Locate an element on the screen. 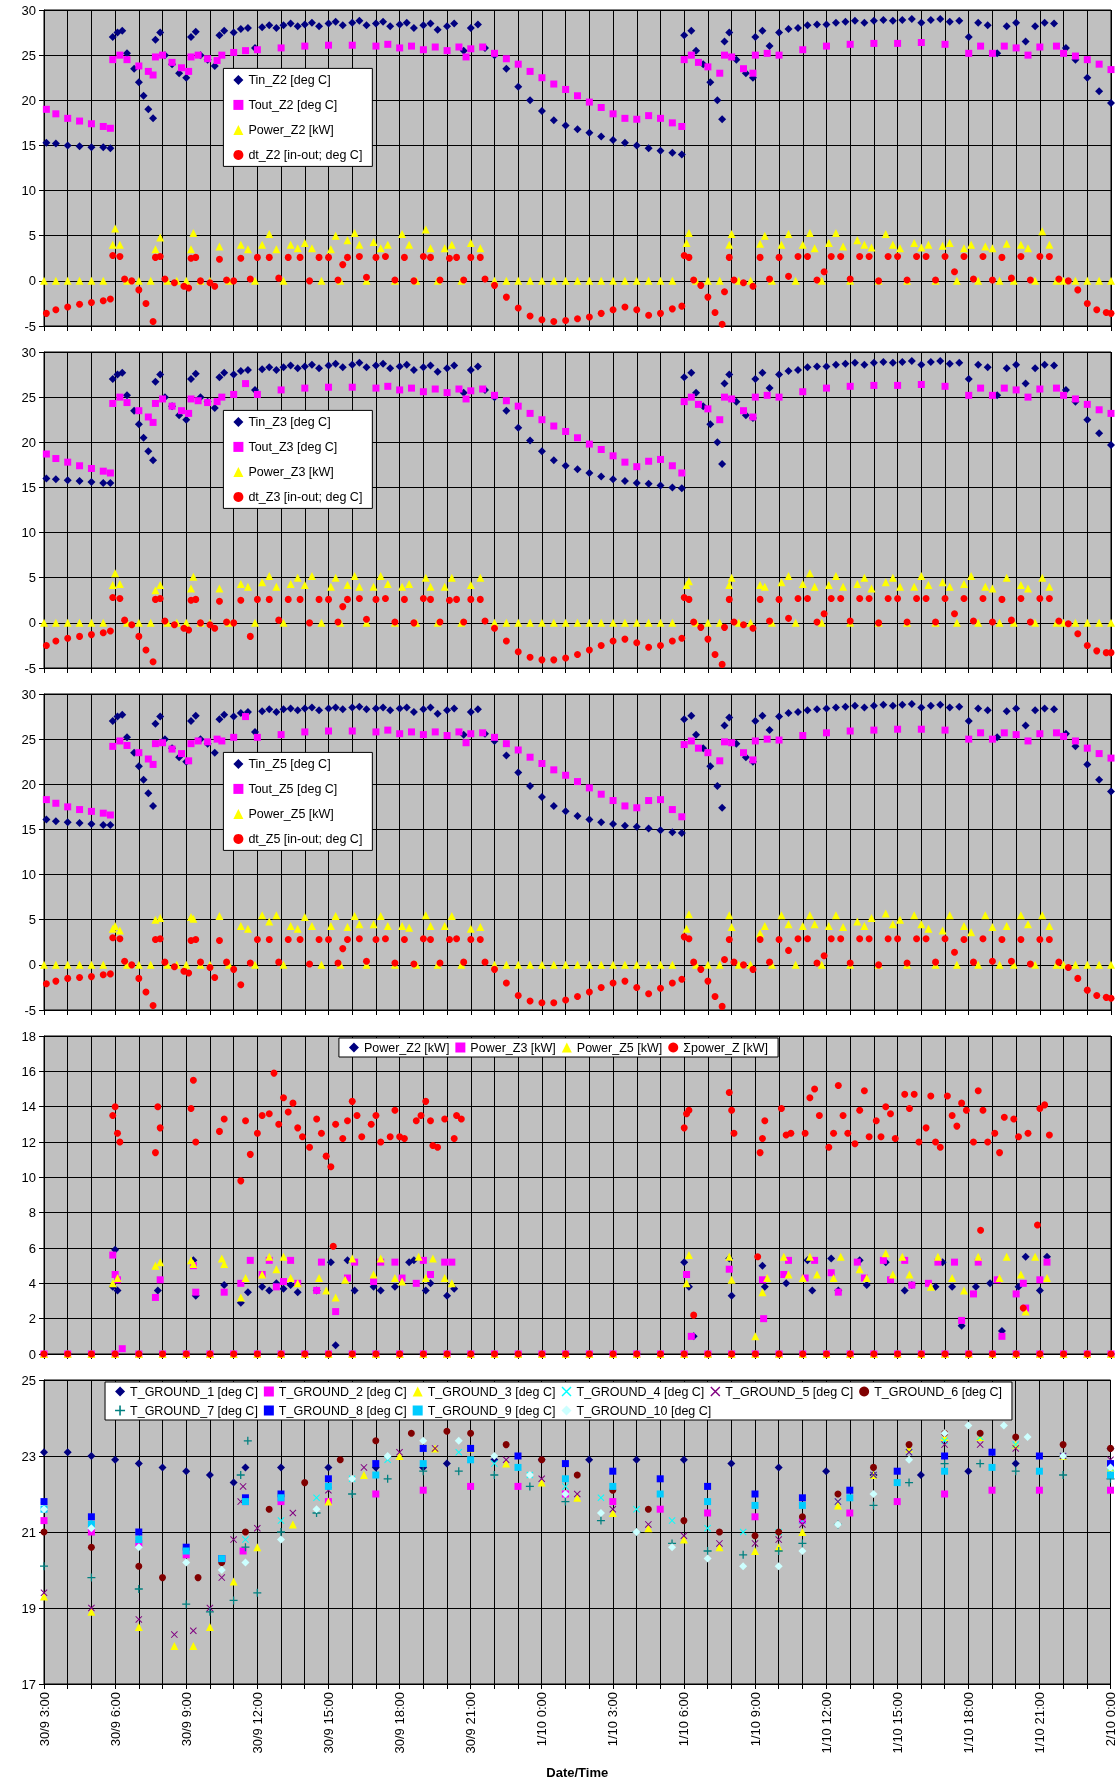 The height and width of the screenshot is (1792, 1117). x-tick-label: 1/10 12:00 is located at coordinates (826, 1723).